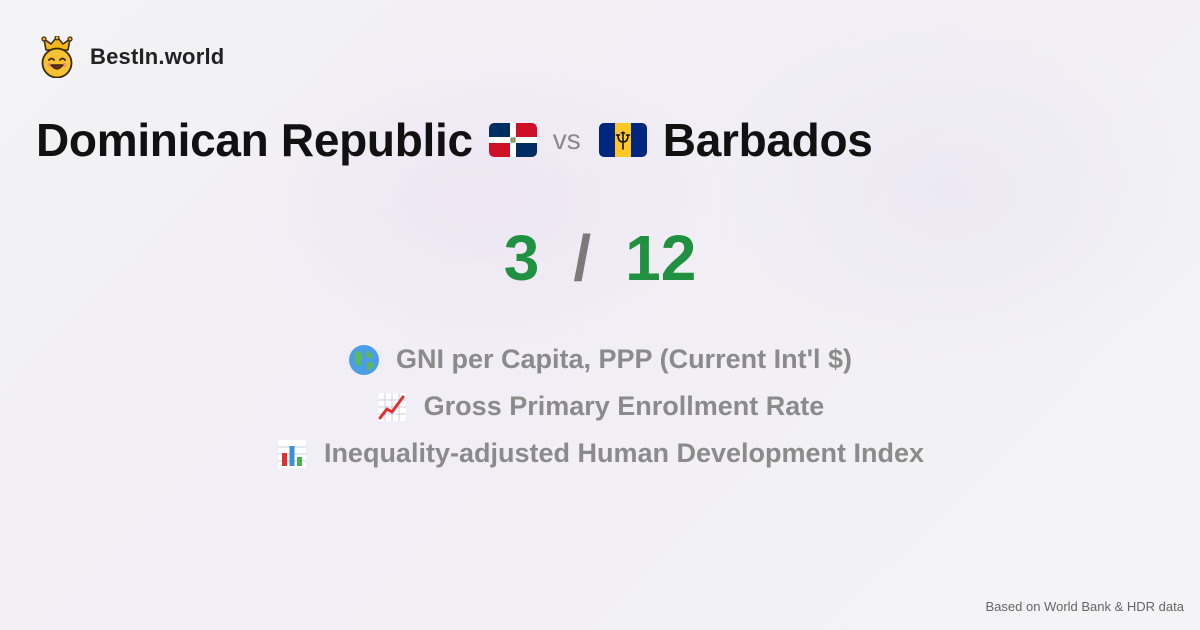  Describe the element at coordinates (364, 359) in the screenshot. I see `globe-icon` at that location.